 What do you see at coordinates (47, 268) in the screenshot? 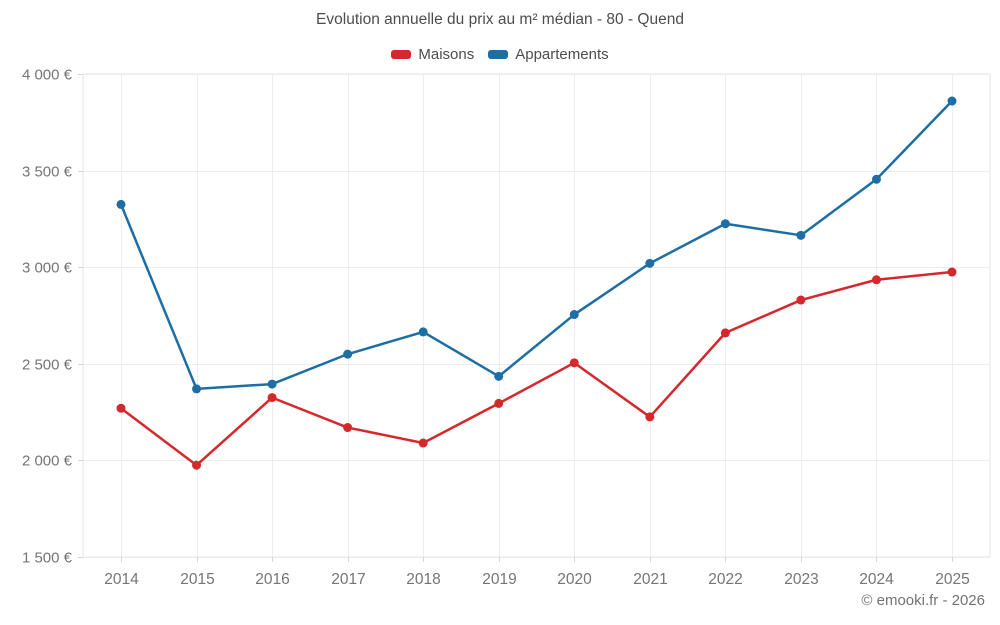
I see `y-axis-label: 3 000 €` at bounding box center [47, 268].